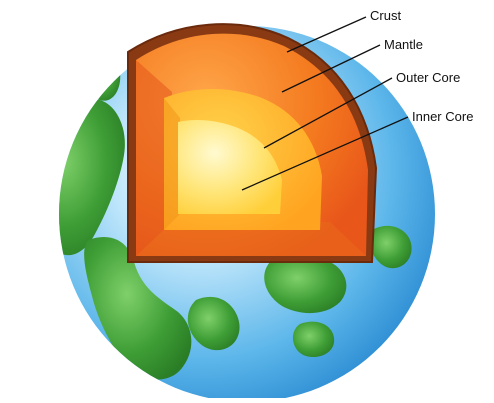 The image size is (494, 403). I want to click on outer-core-leader-line, so click(328, 113).